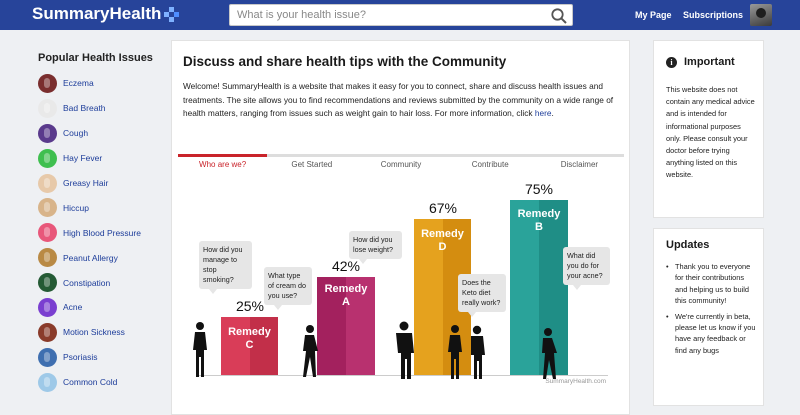 Image resolution: width=800 pixels, height=415 pixels. Describe the element at coordinates (103, 207) in the screenshot. I see `sidebar-item-hiccup: Hiccup` at that location.